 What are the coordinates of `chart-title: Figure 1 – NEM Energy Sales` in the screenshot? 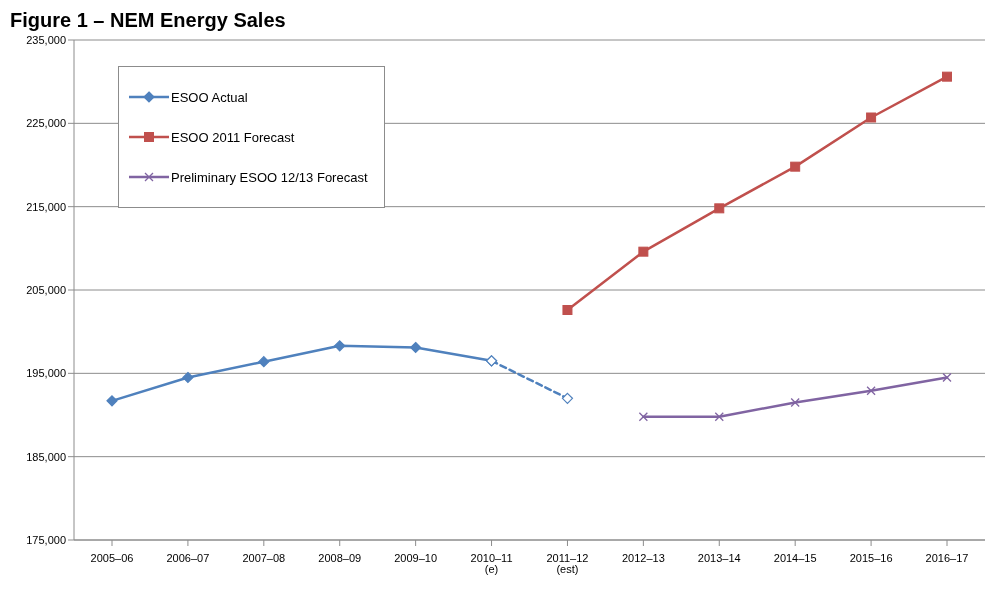 It's located at (148, 20).